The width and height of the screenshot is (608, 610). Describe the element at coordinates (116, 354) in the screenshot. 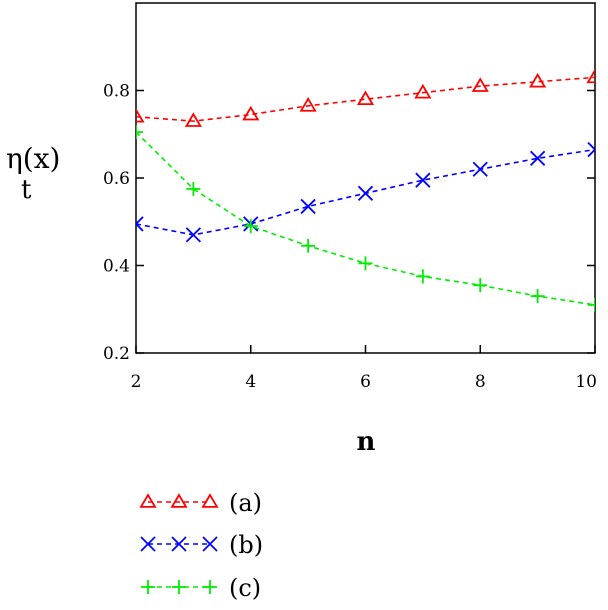

I see `y-tick-label: 0.2` at that location.